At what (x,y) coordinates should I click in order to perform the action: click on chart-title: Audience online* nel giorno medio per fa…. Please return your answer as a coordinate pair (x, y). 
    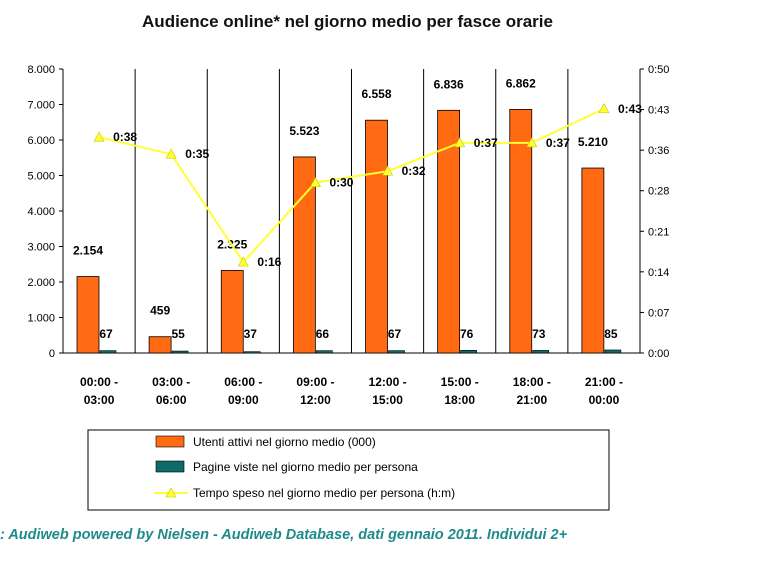
    Looking at the image, I should click on (347, 21).